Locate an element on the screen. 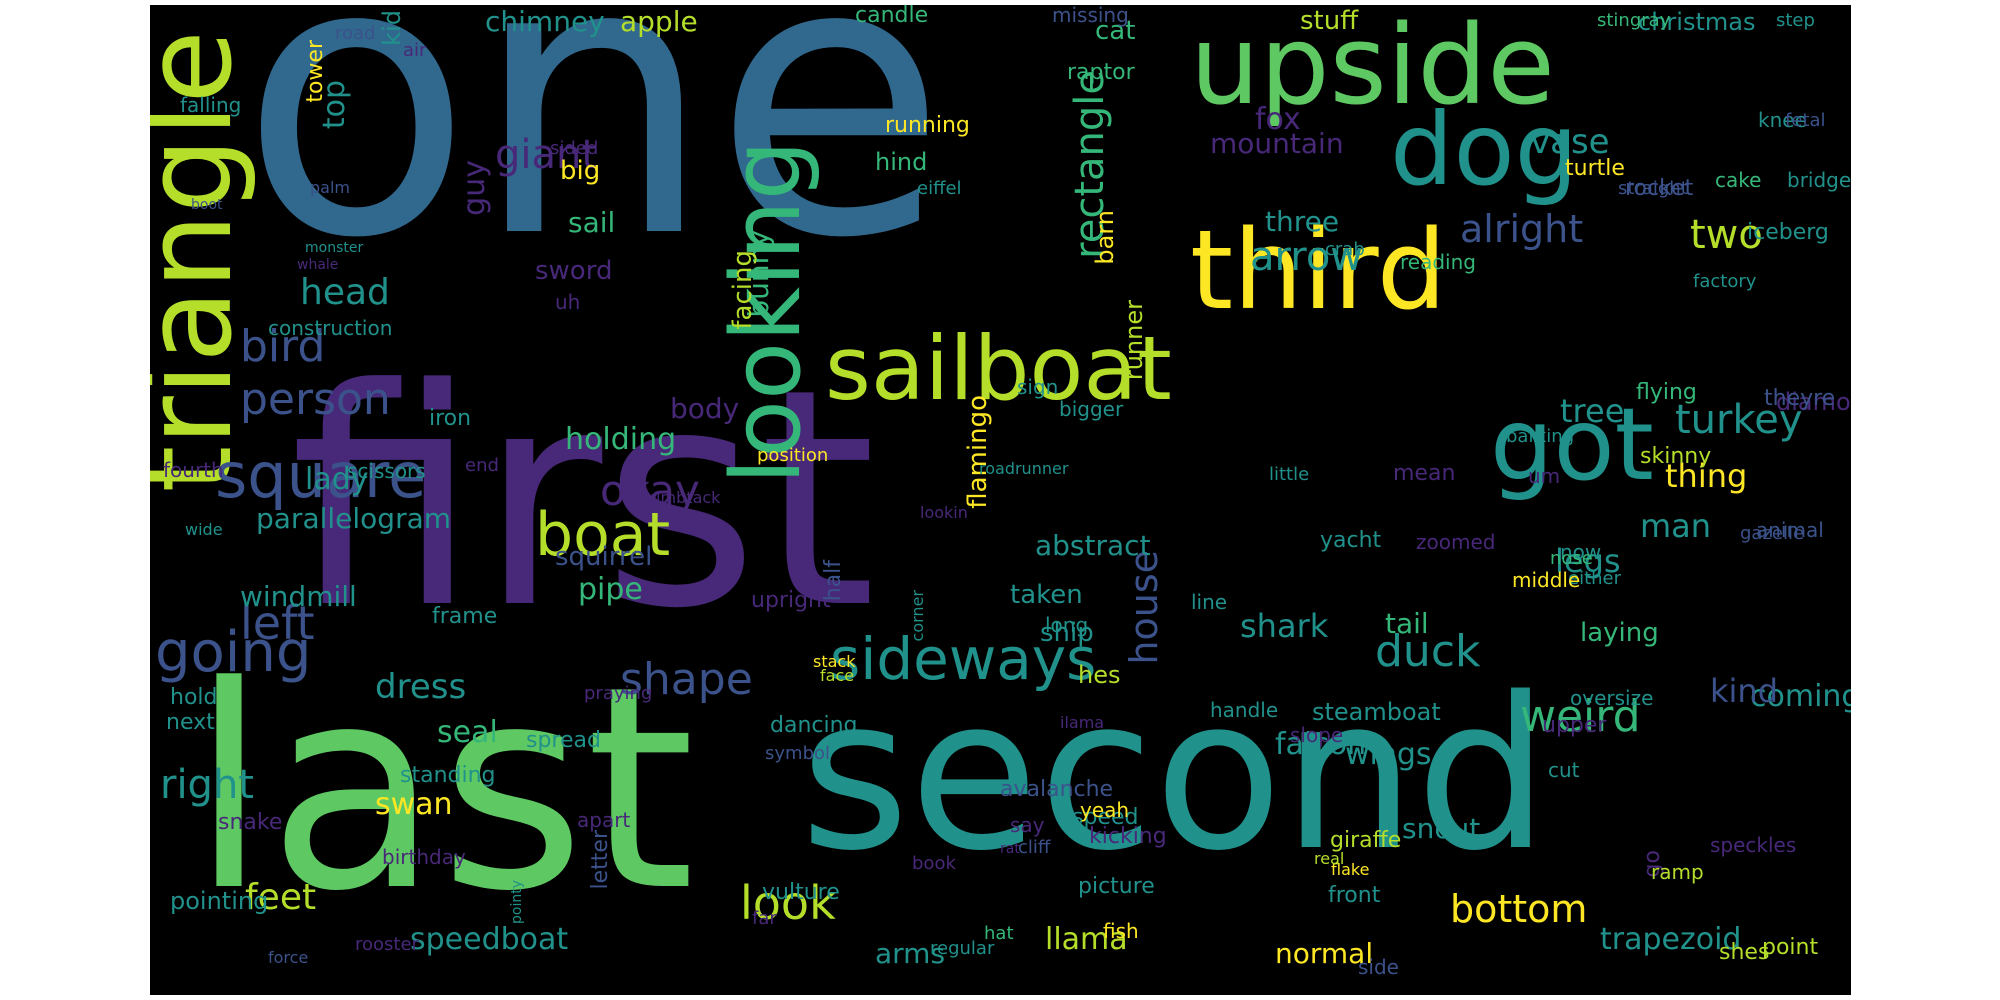 Image resolution: width=2000 pixels, height=1000 pixels. cloud-word-apple: apple is located at coordinates (659, 21).